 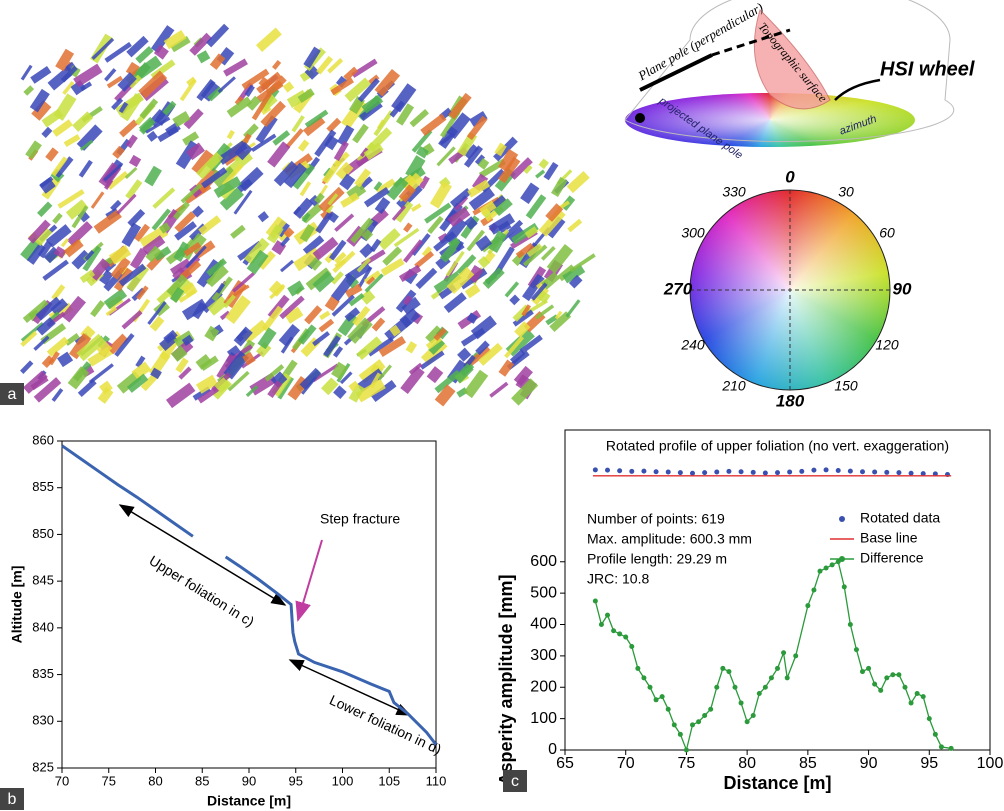 What do you see at coordinates (656, 519) in the screenshot?
I see `annotation: Number of points: 619` at bounding box center [656, 519].